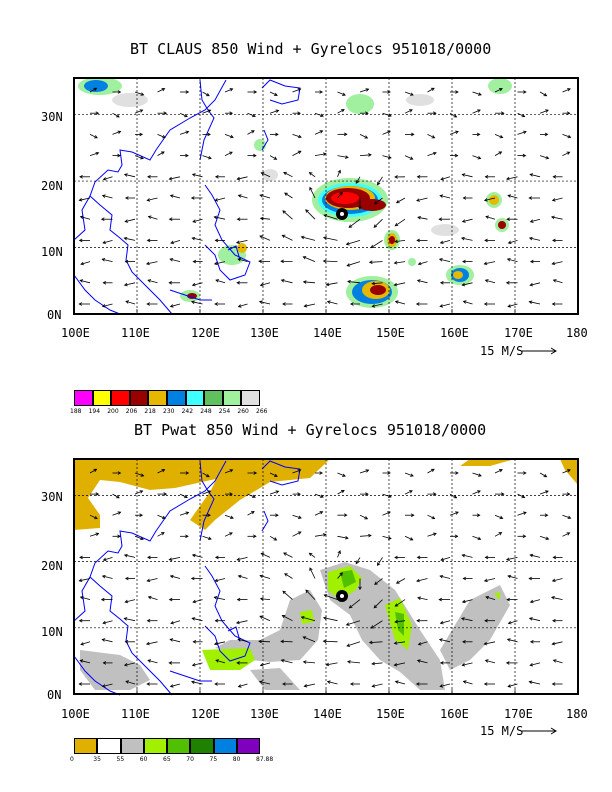 This screenshot has height=792, width=612. I want to click on colorbar-tick-label: 55, so click(120, 759).